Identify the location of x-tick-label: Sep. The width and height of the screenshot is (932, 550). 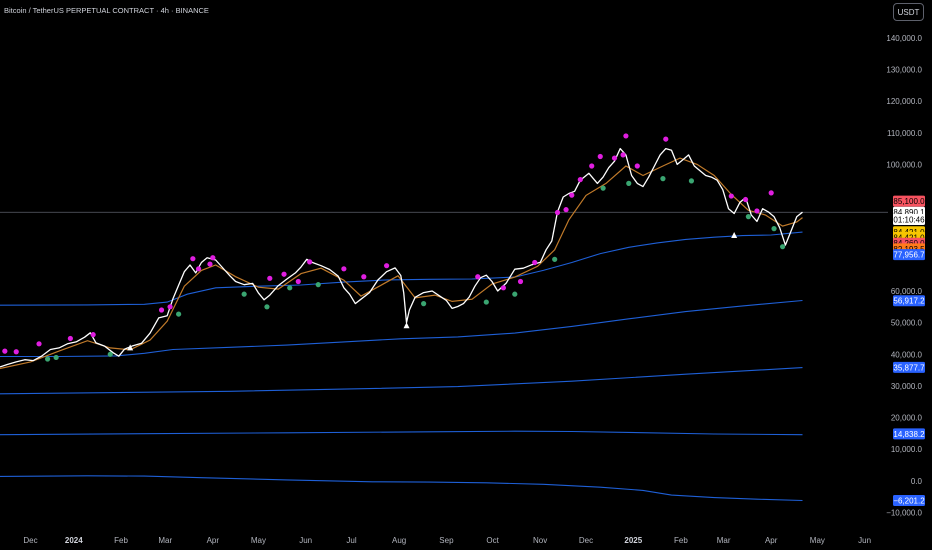
(446, 540).